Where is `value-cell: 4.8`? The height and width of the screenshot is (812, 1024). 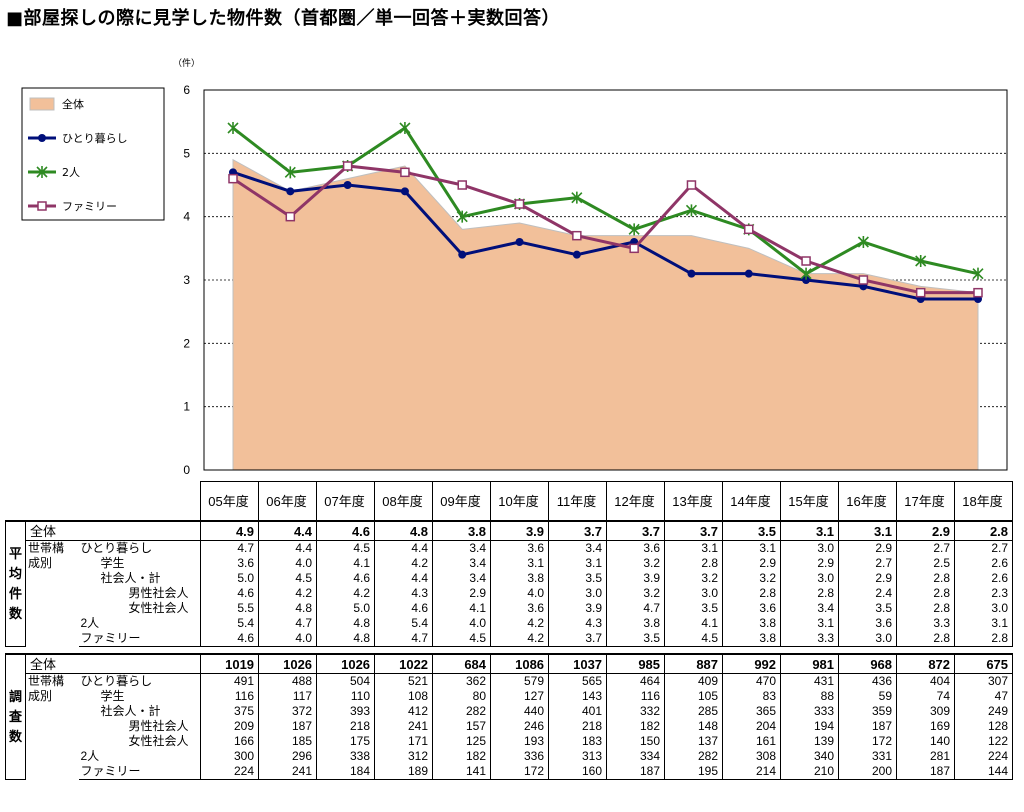 value-cell: 4.8 is located at coordinates (346, 639).